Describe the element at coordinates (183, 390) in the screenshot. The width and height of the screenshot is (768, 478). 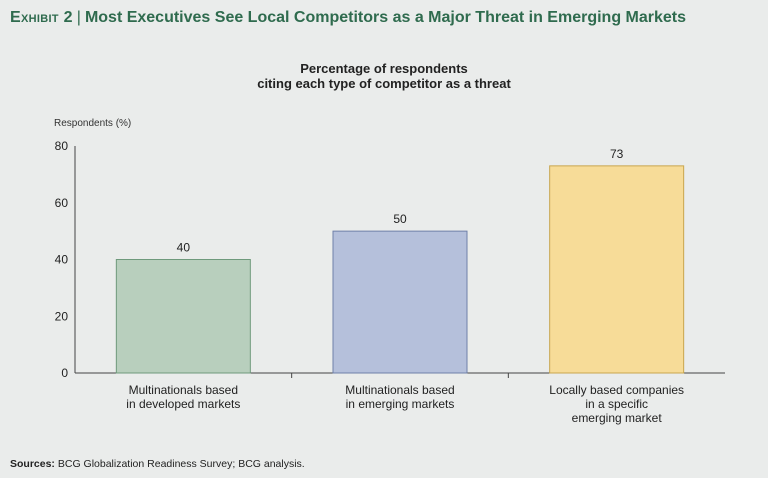
I see `category-label-1-line-1: Multinationals based` at that location.